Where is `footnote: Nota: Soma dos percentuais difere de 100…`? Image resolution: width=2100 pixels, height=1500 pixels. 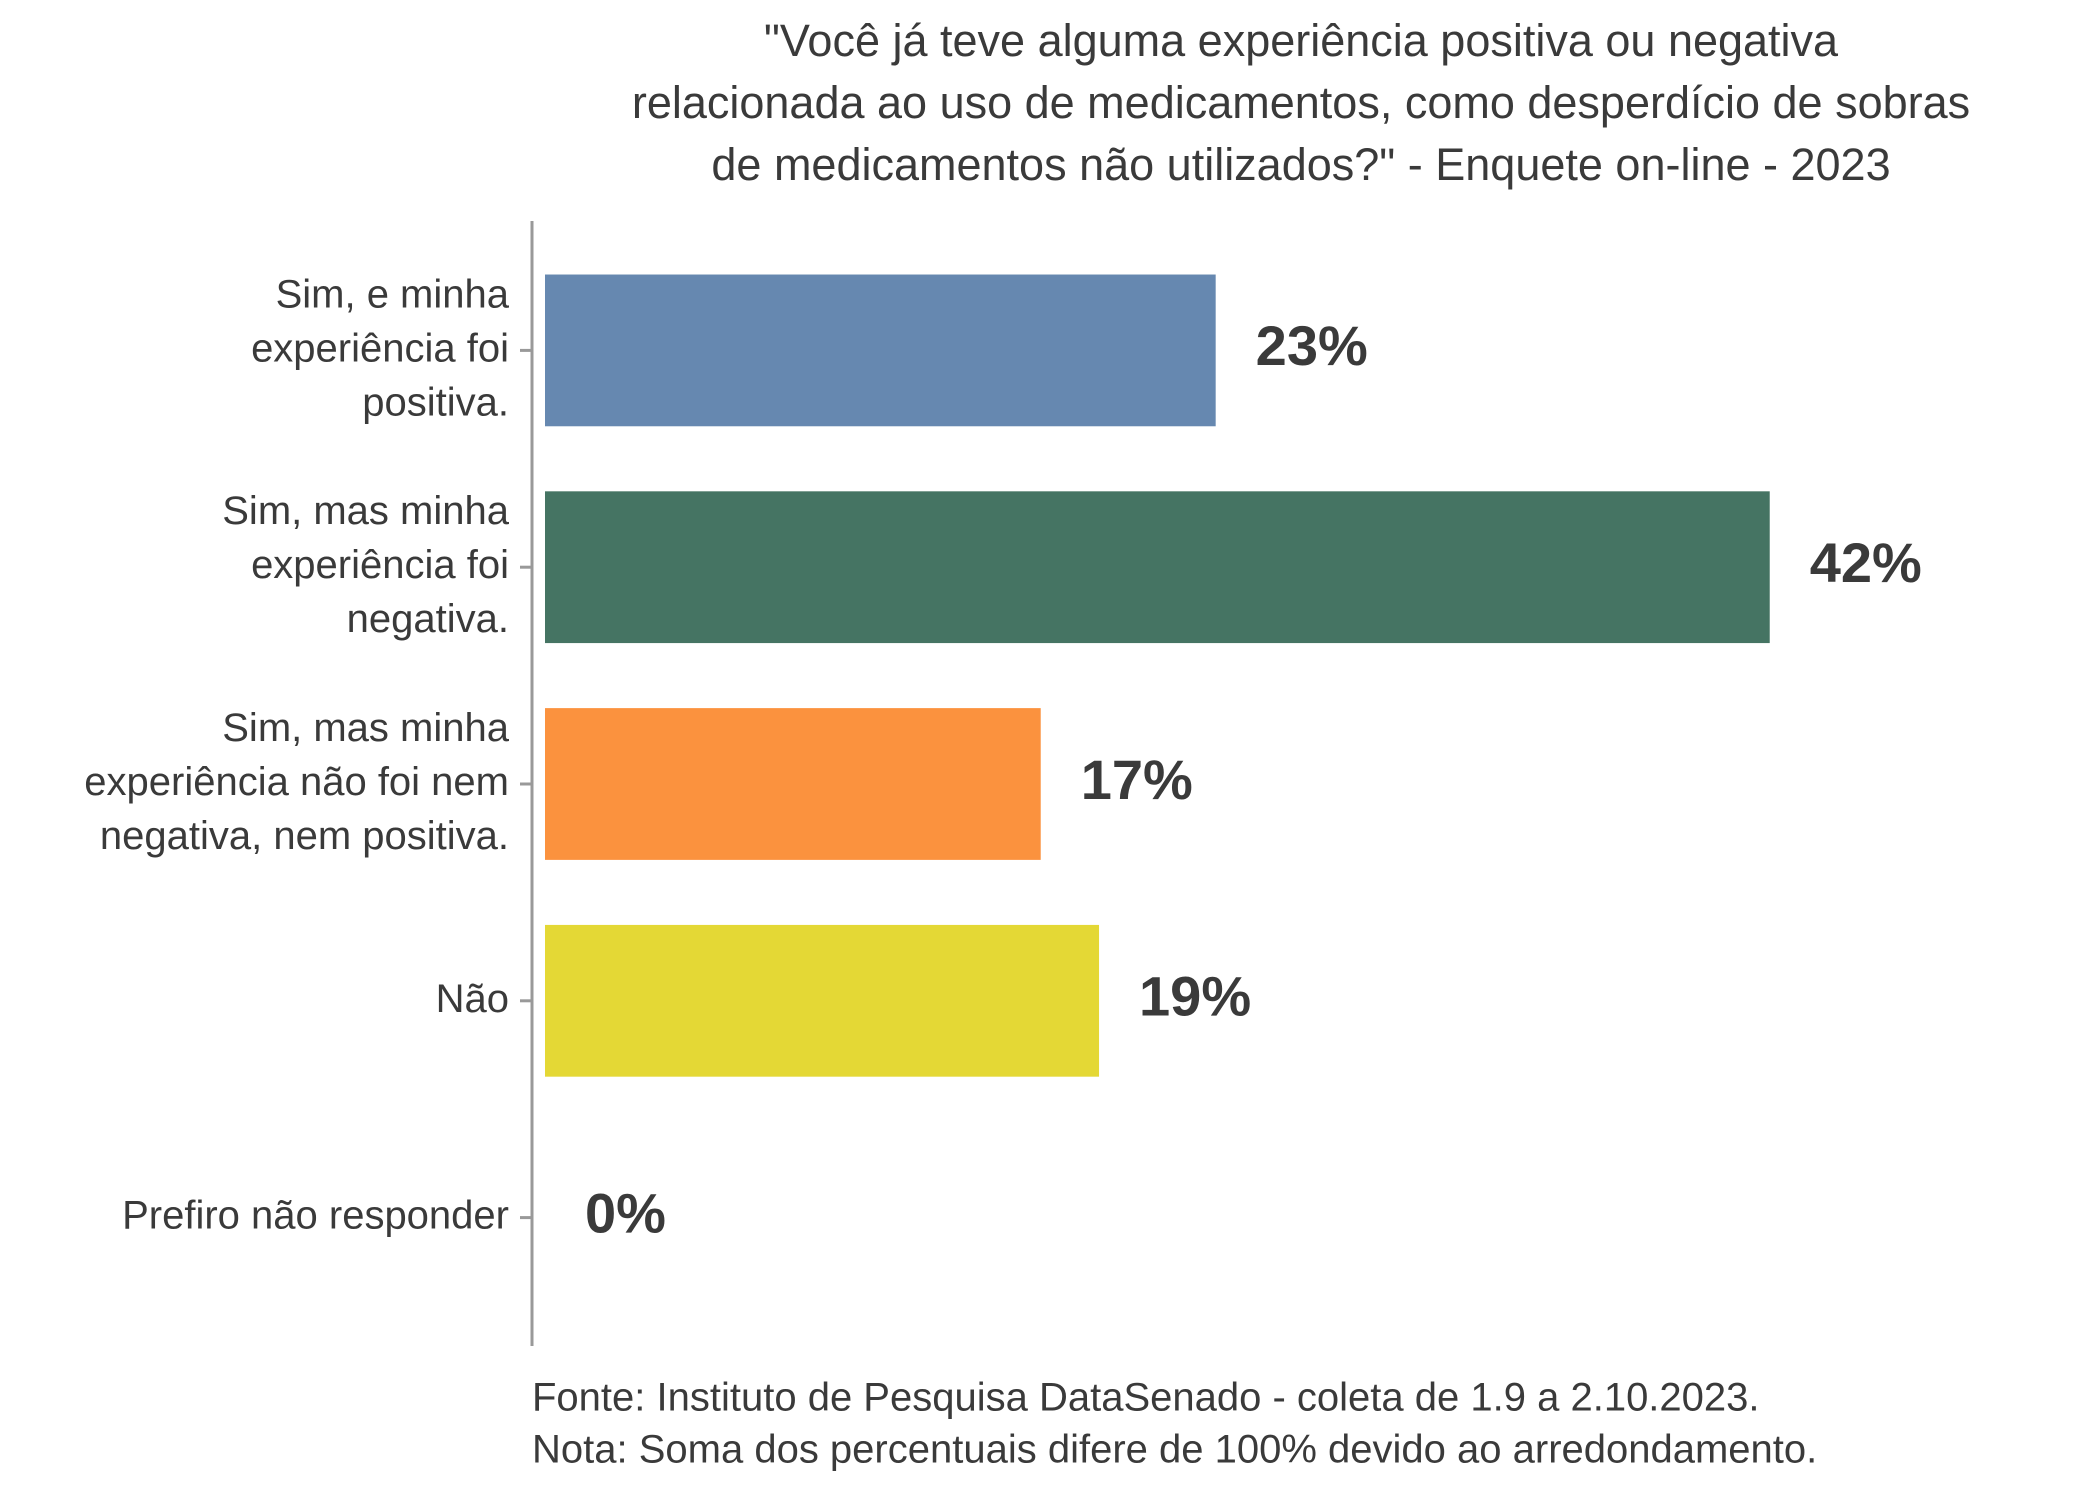
footnote: Nota: Soma dos percentuais difere de 100… is located at coordinates (1174, 1450).